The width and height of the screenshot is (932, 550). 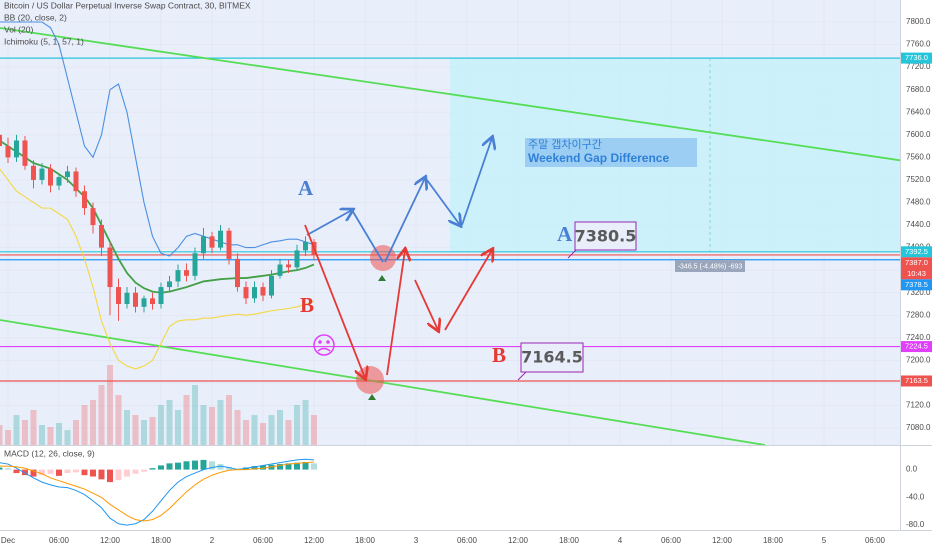 I want to click on callout-box, so click(x=552, y=357).